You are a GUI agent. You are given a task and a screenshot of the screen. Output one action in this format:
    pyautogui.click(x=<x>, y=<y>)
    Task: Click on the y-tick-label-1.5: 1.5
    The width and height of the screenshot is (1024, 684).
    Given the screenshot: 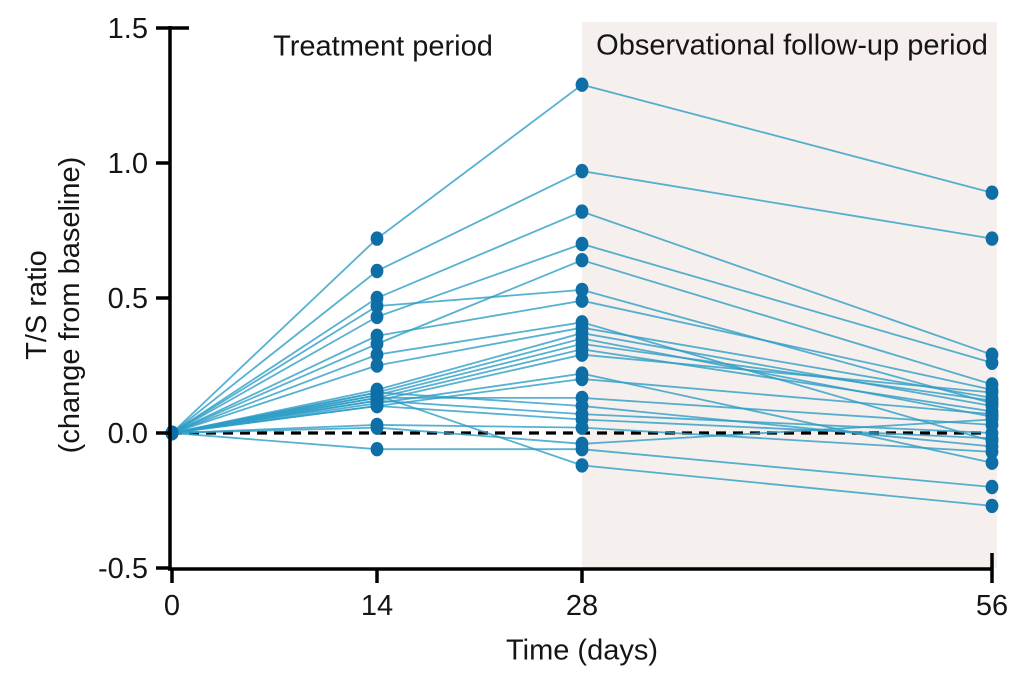 What is the action you would take?
    pyautogui.click(x=128, y=29)
    